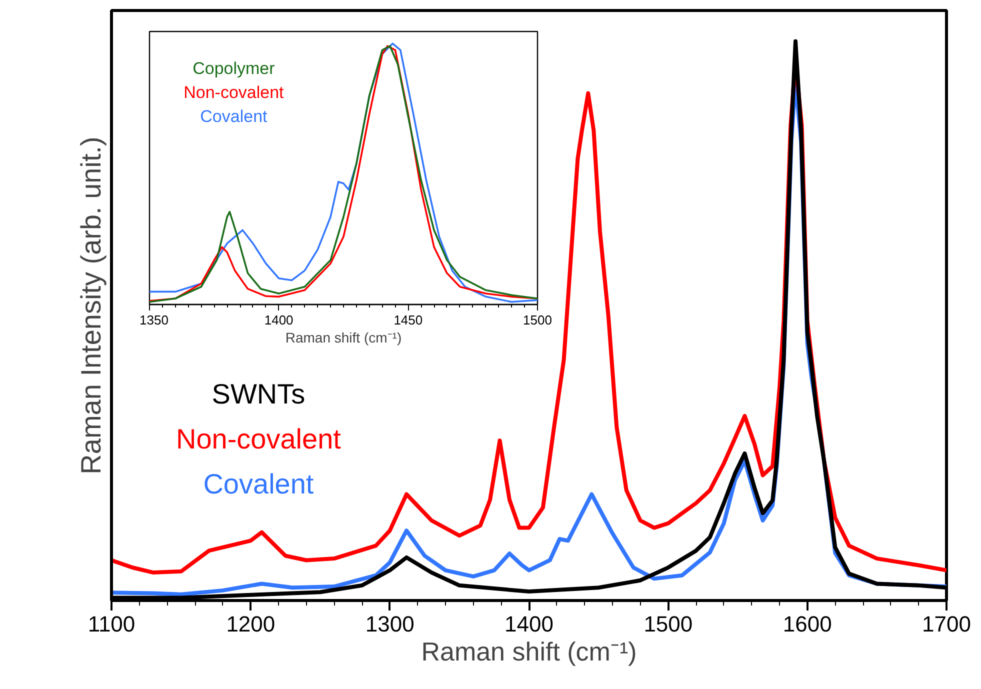 The height and width of the screenshot is (689, 981). What do you see at coordinates (251, 624) in the screenshot?
I see `x-tick-label: 1200` at bounding box center [251, 624].